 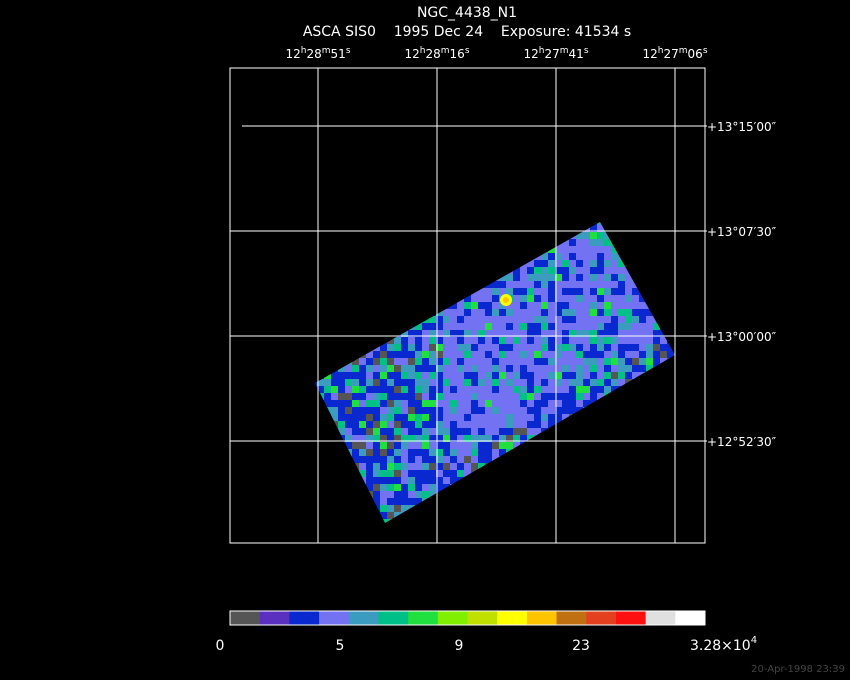 I want to click on ra-part: 12, so click(x=649, y=54).